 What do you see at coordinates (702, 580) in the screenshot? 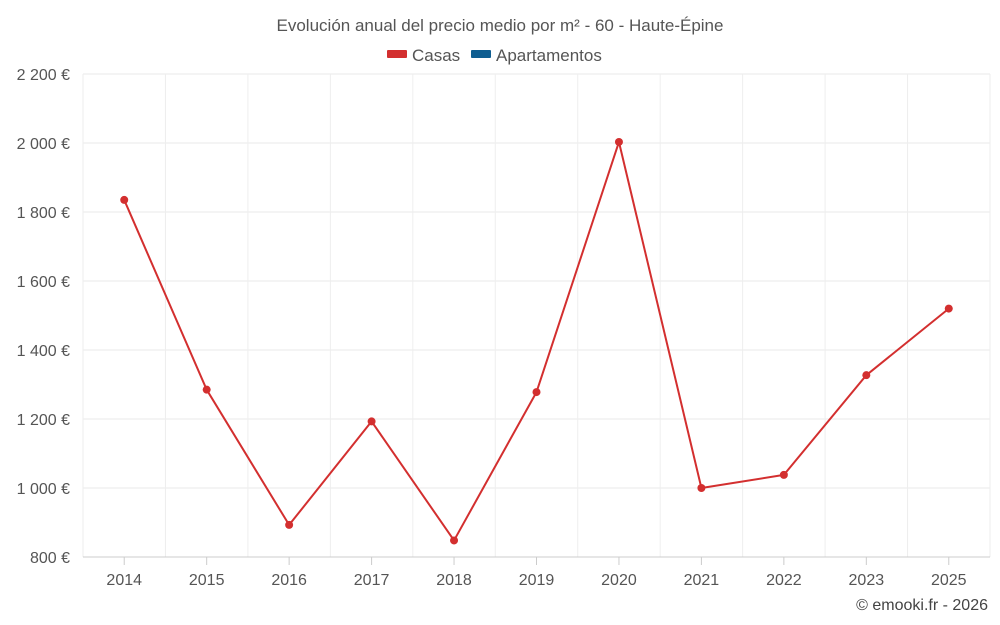
I see `x-tick-label: 2021` at bounding box center [702, 580].